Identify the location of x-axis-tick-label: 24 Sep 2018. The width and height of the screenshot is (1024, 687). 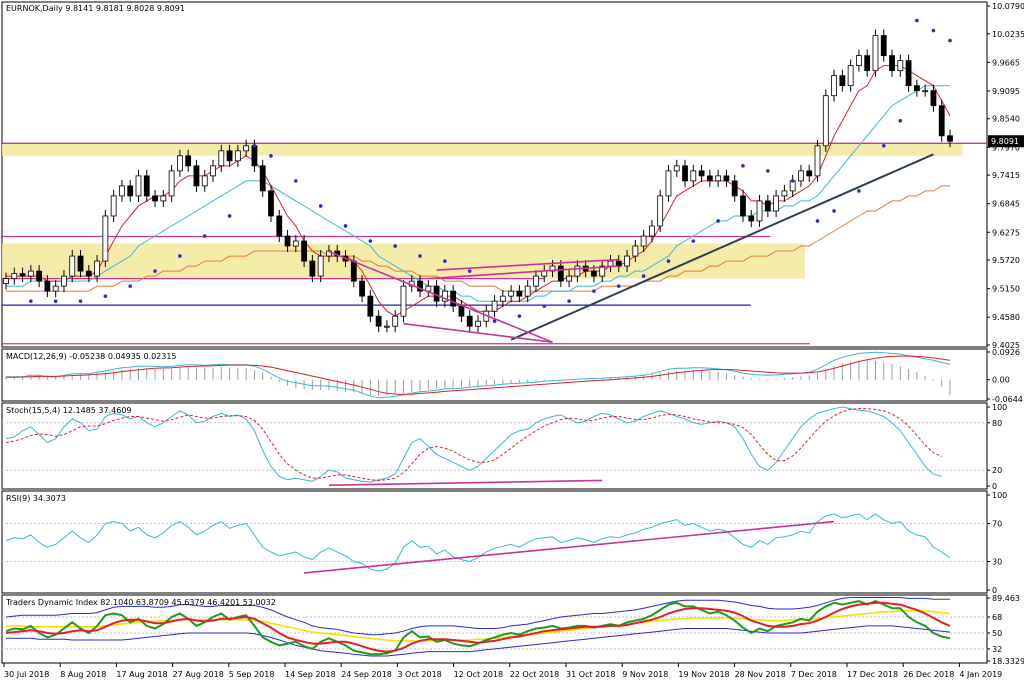
(366, 674).